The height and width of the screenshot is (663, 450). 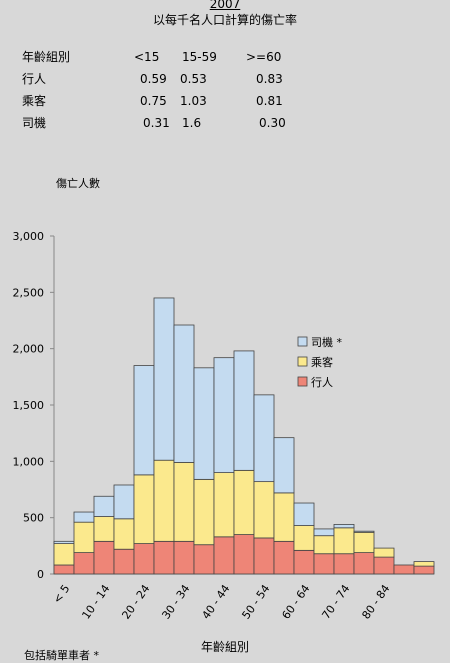 I want to click on rate-cell: 0.53, so click(x=193, y=79).